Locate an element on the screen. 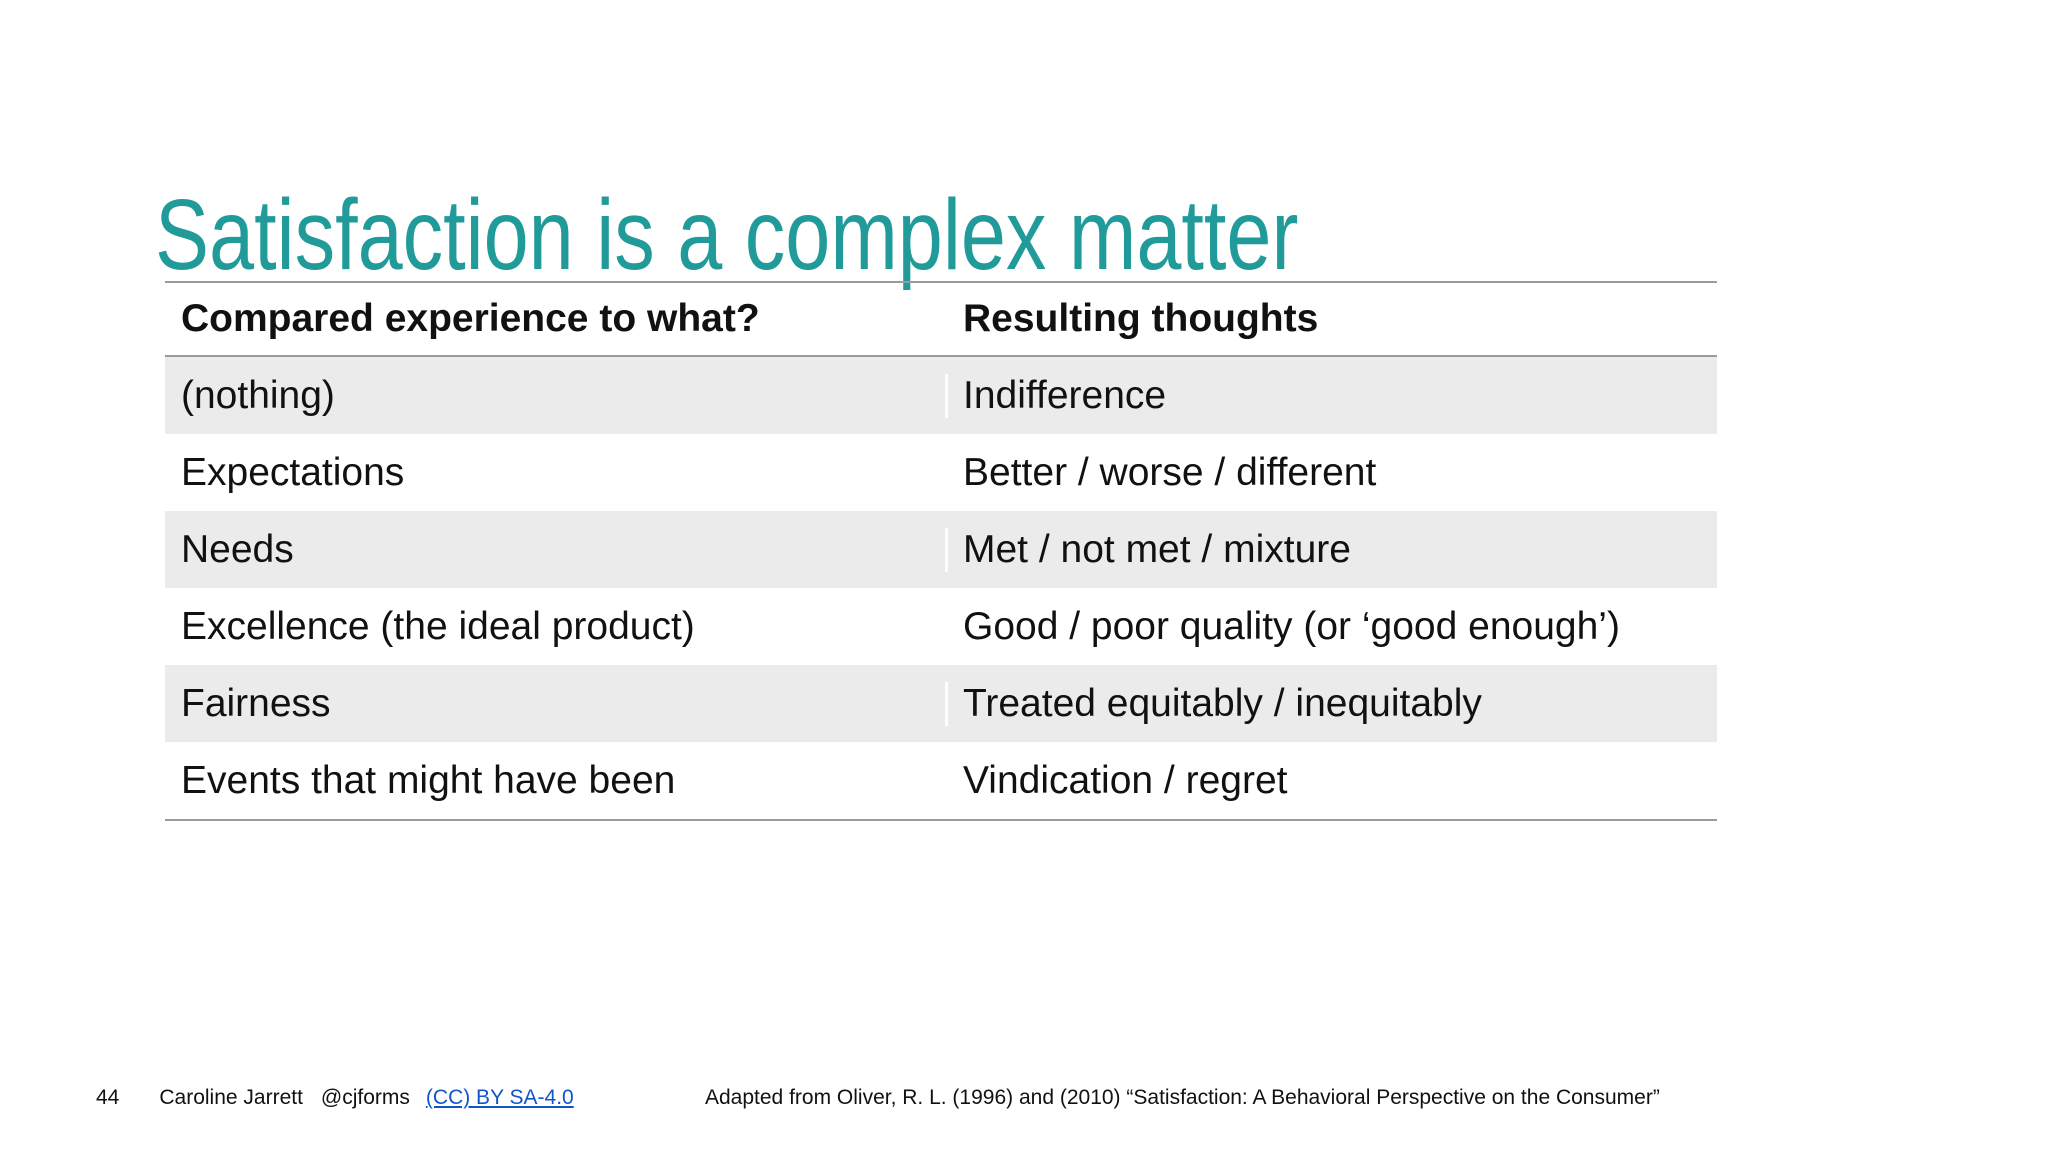  table-cell: Fairness is located at coordinates (256, 703).